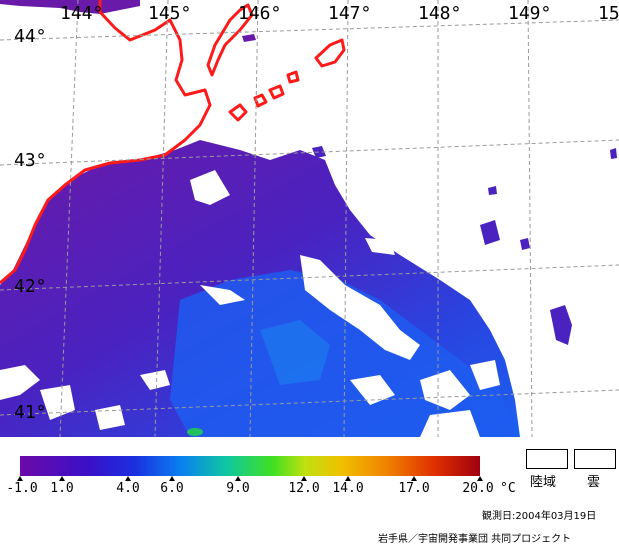 This screenshot has height=546, width=619. I want to click on cloud-legend-swatch, so click(595, 459).